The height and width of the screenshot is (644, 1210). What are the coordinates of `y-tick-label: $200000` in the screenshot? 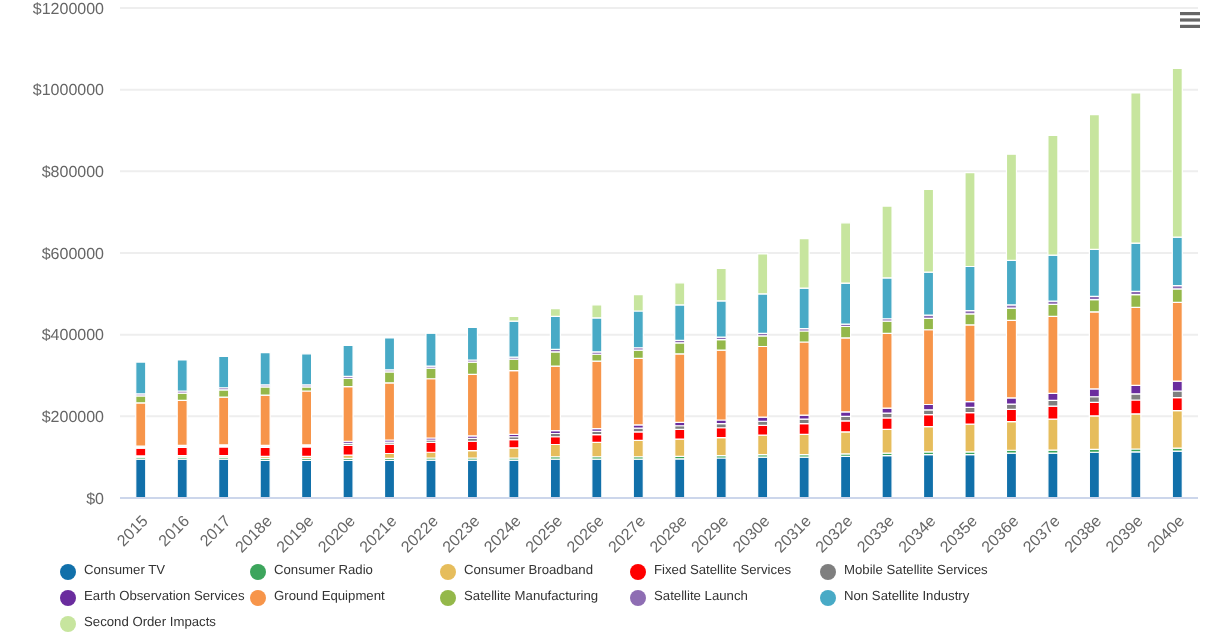 It's located at (73, 417).